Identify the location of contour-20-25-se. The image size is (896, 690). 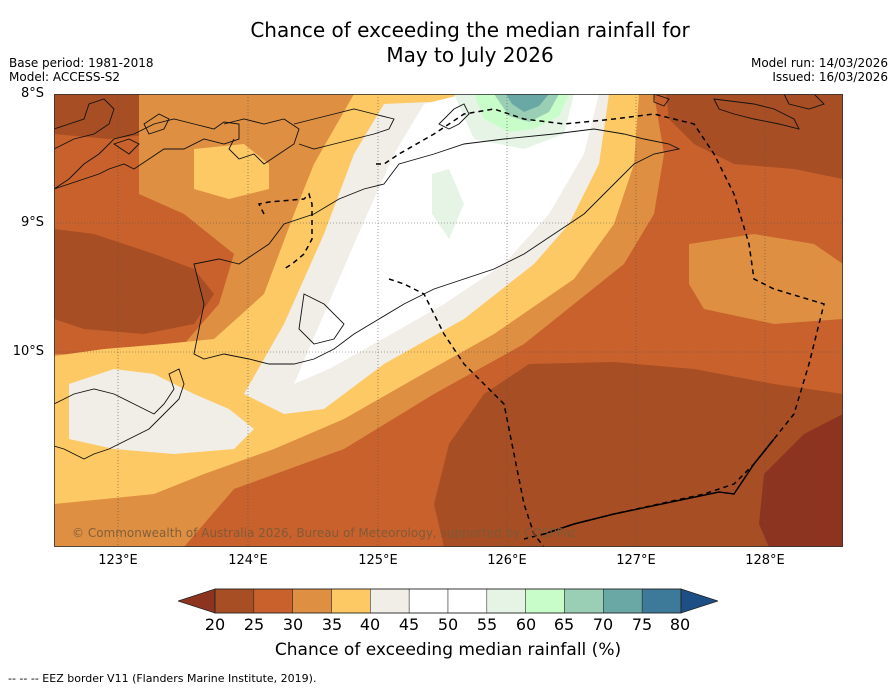
(638, 454).